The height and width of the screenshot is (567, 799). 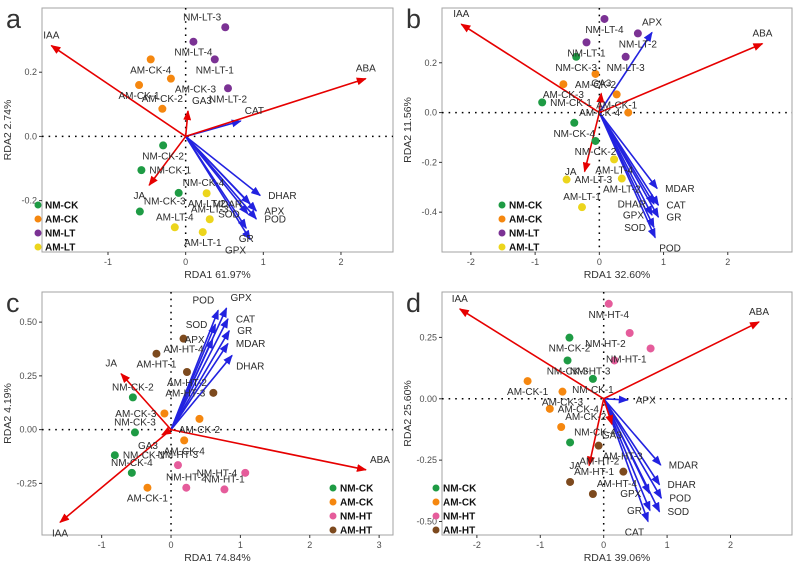 I want to click on enzyme-arrow-mdar, so click(x=632, y=432).